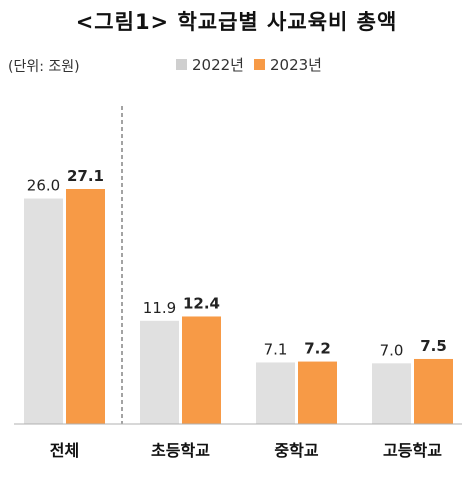  I want to click on legend: 2022년 2023년, so click(254, 64).